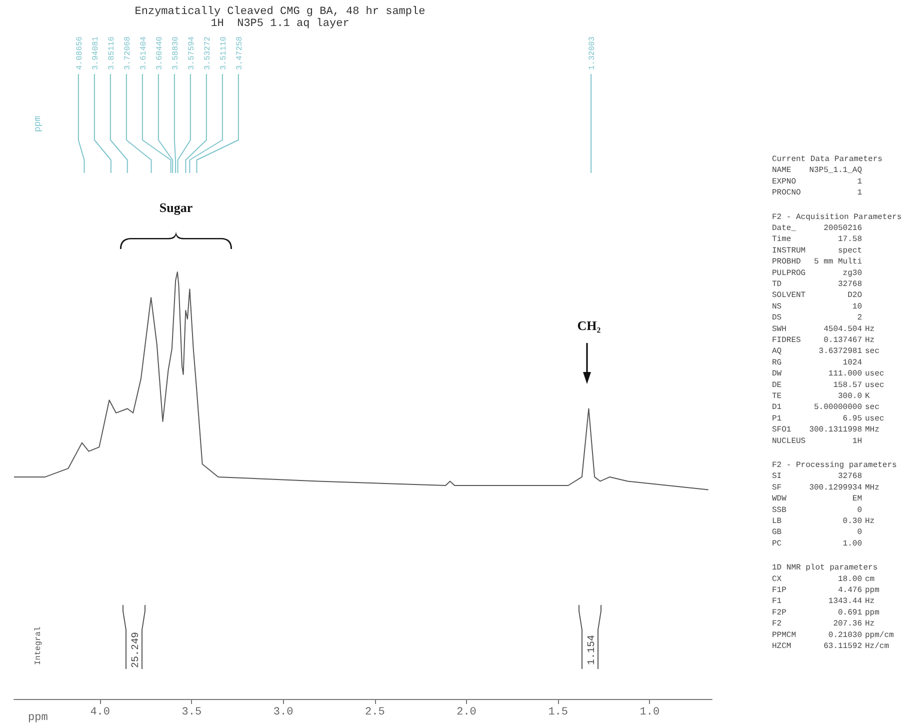 The image size is (911, 724). What do you see at coordinates (823, 521) in the screenshot?
I see `text: LB 0.30 Hz` at bounding box center [823, 521].